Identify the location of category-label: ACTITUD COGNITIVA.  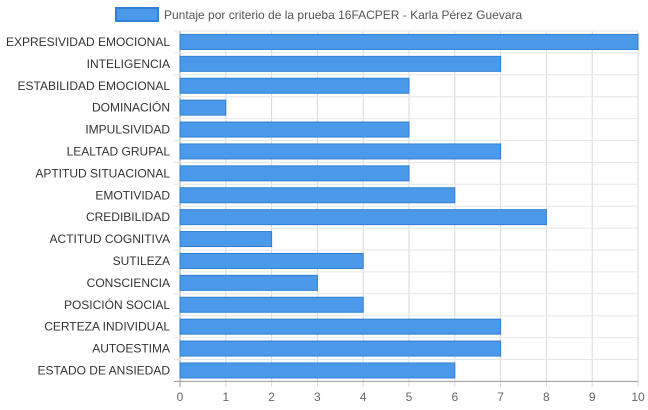
(110, 239).